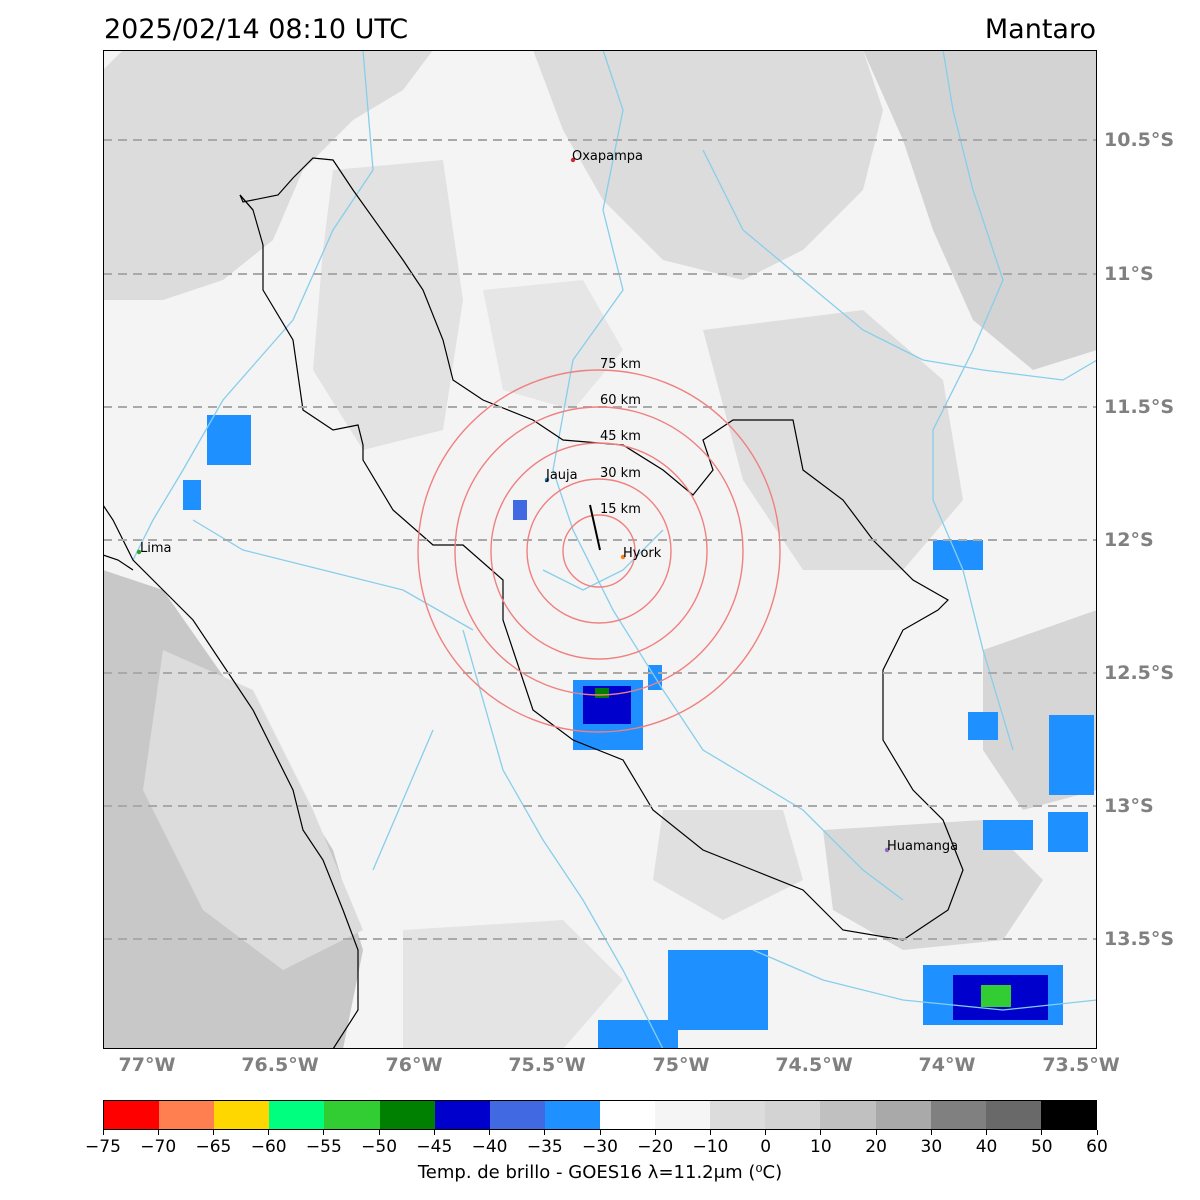 The width and height of the screenshot is (1200, 1200). Describe the element at coordinates (561, 475) in the screenshot. I see `city-label: Jauja` at that location.